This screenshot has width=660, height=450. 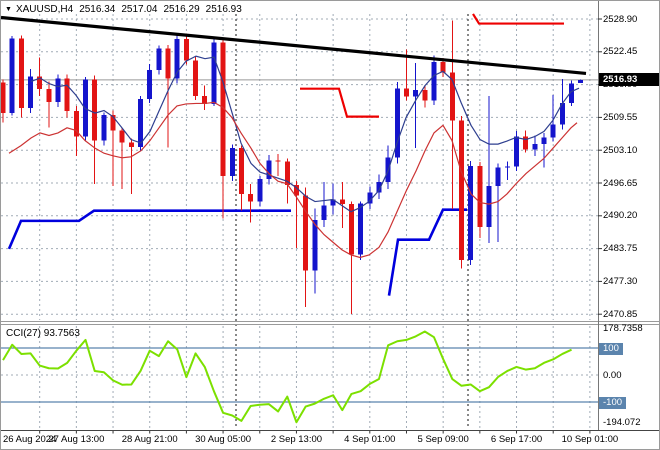 I want to click on time-axis-label: 2 Sep 13:00, so click(x=296, y=439).